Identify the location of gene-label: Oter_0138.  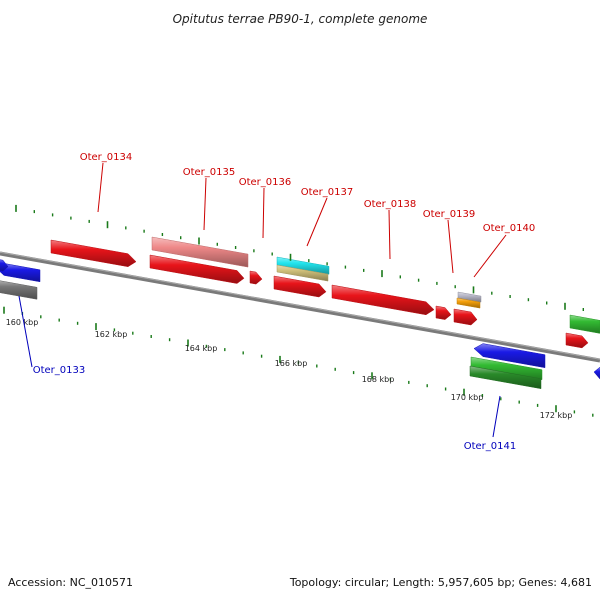
(390, 204).